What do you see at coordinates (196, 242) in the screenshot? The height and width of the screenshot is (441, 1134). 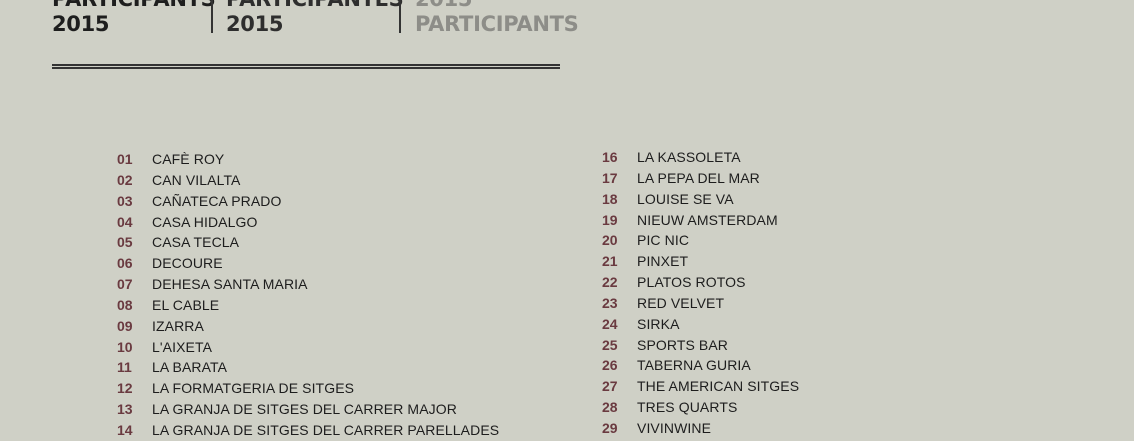 I see `item-name: CASA TECLA` at bounding box center [196, 242].